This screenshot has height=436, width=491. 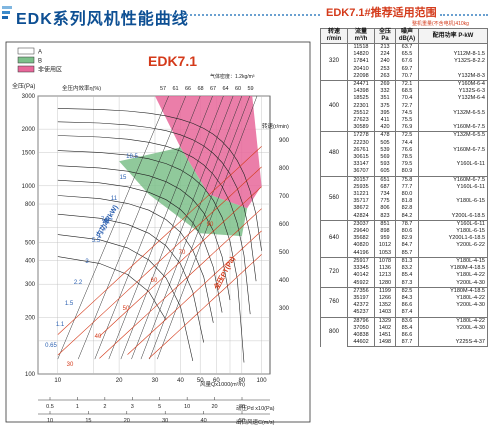 I want to click on bottom-tick-label: 2, so click(x=104, y=407).